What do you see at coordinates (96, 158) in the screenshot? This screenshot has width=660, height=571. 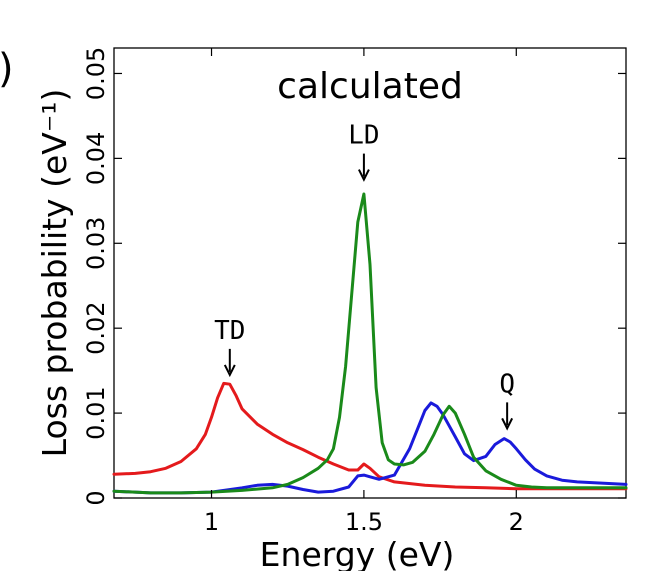 I see `y-tick-label: 0.04` at bounding box center [96, 158].